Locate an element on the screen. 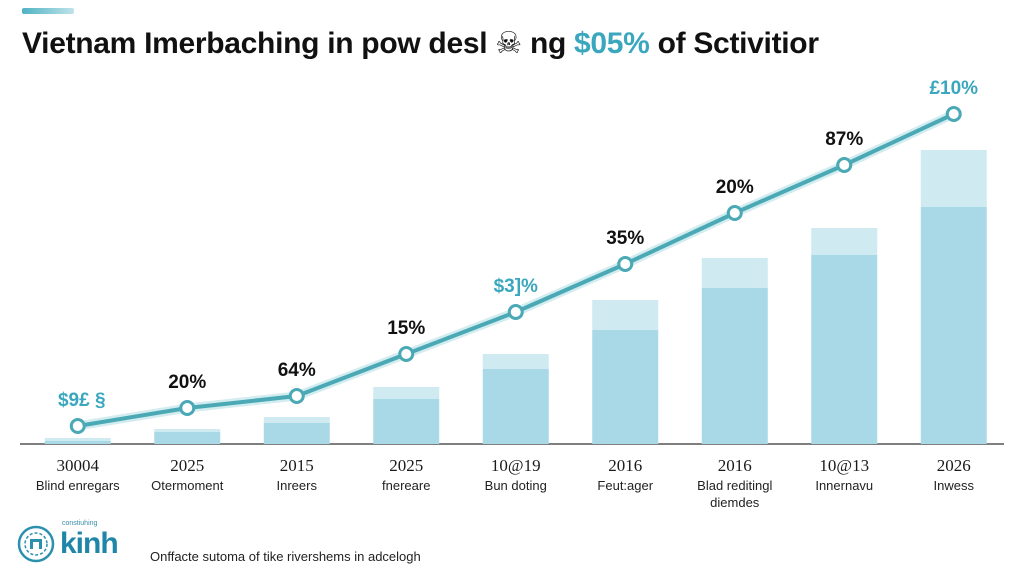 The image size is (1024, 576). brand-logo: constiuhing kinh is located at coordinates (67, 543).